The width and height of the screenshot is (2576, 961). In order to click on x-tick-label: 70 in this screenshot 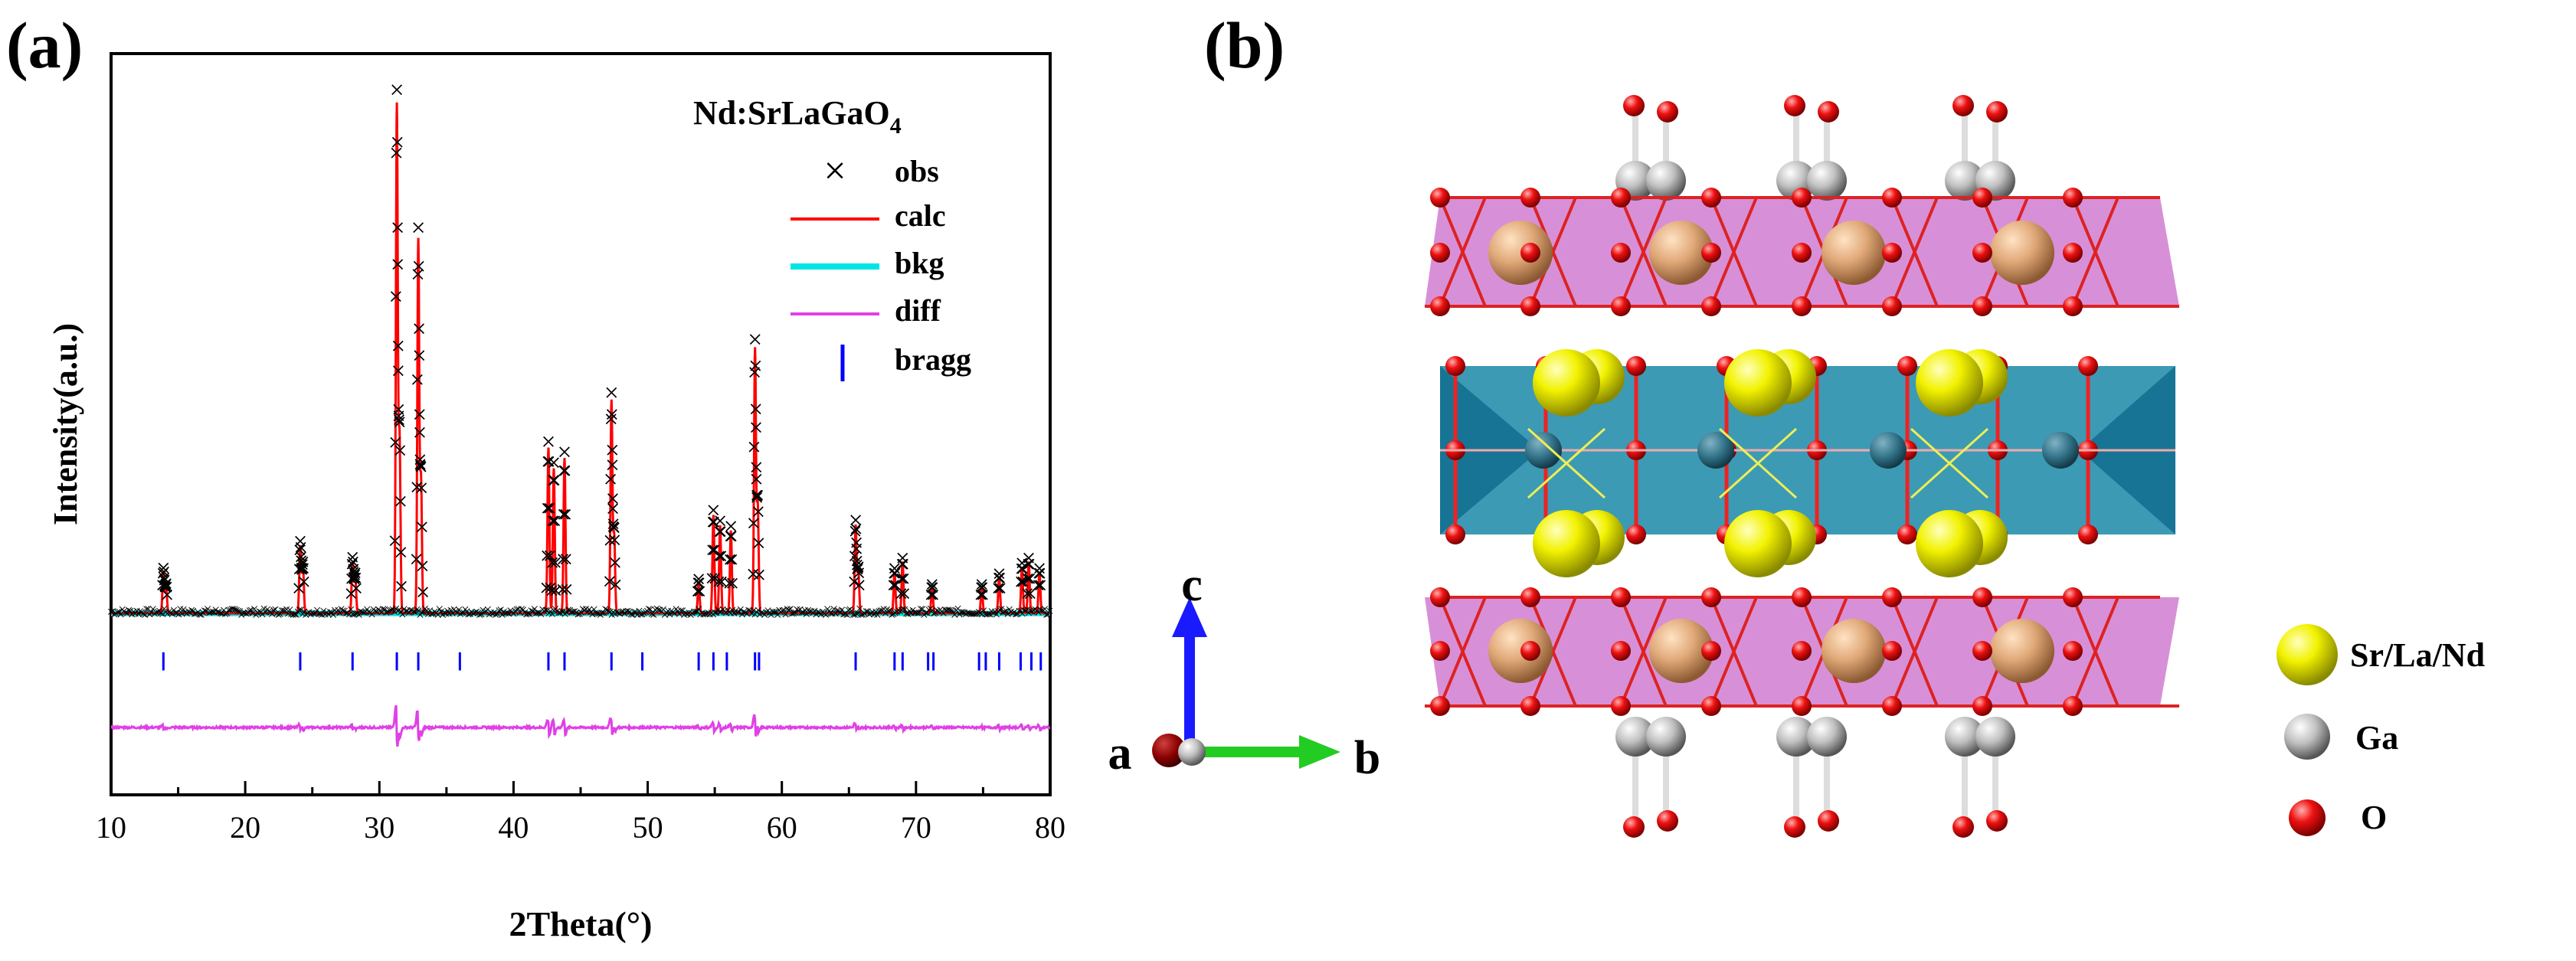, I will do `click(916, 828)`.